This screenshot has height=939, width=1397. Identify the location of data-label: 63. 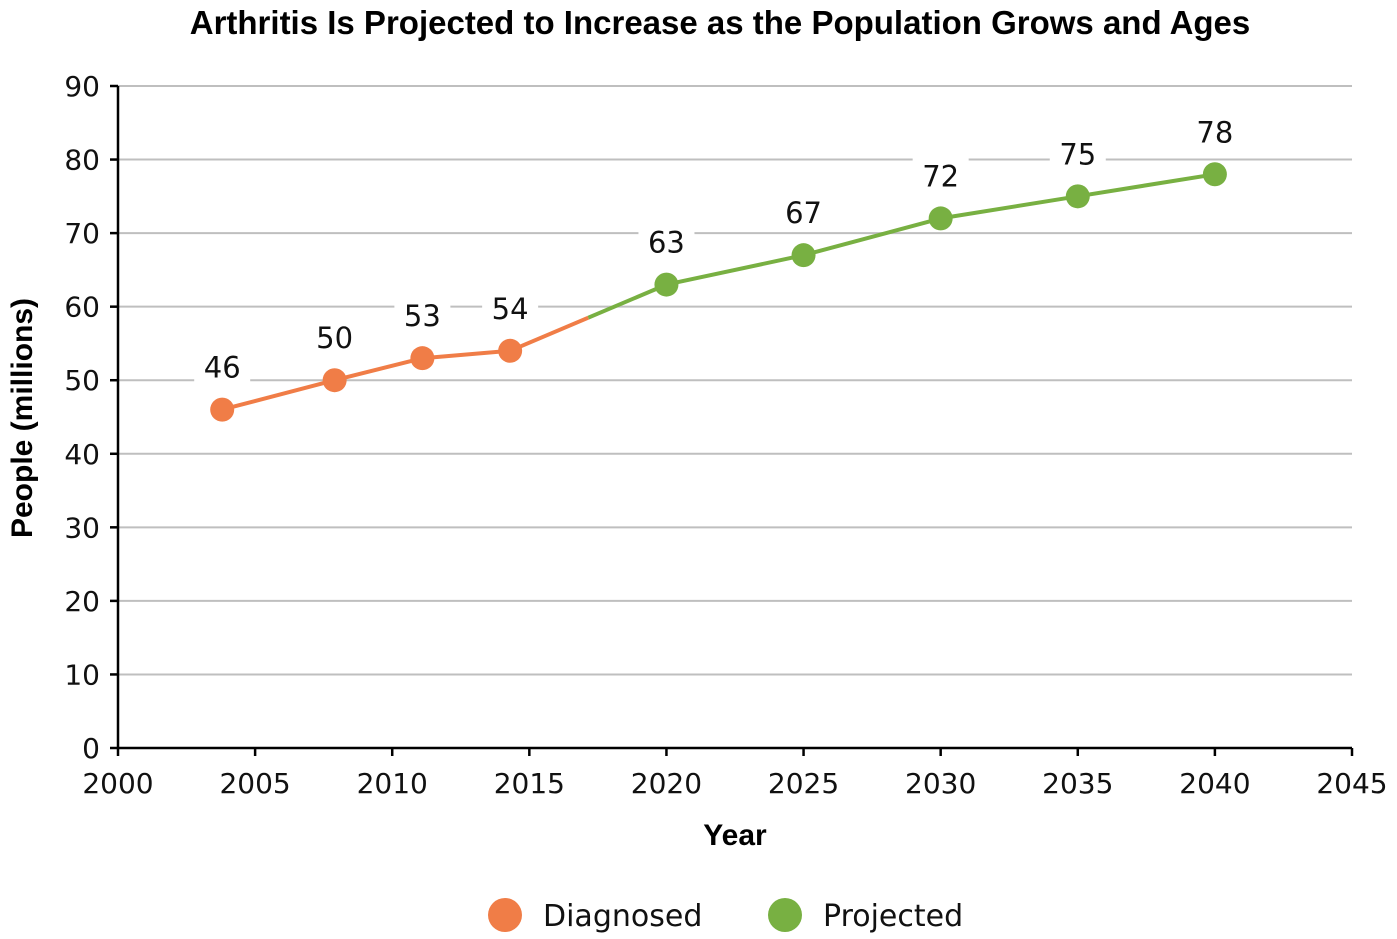
(666, 243).